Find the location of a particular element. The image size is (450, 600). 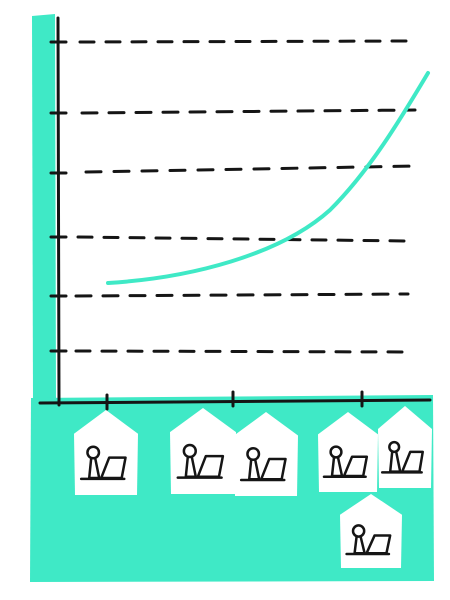

y-axis is located at coordinates (58, 211).